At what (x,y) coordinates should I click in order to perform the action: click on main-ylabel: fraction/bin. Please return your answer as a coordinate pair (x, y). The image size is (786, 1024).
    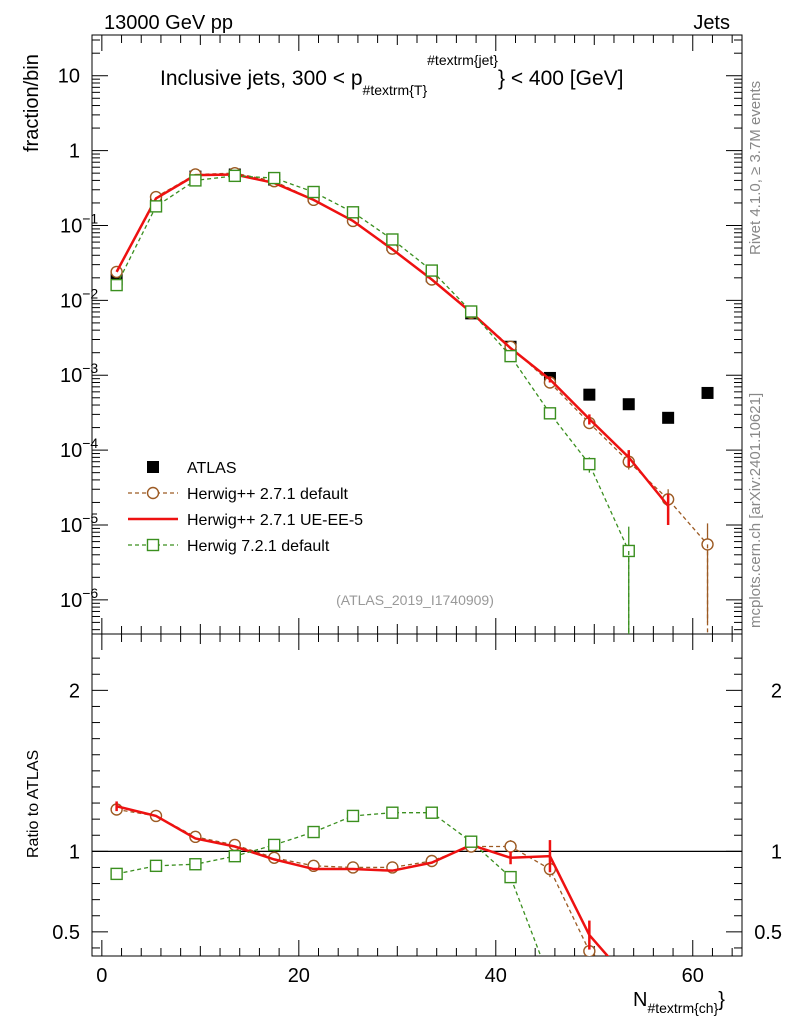
    Looking at the image, I should click on (32, 103).